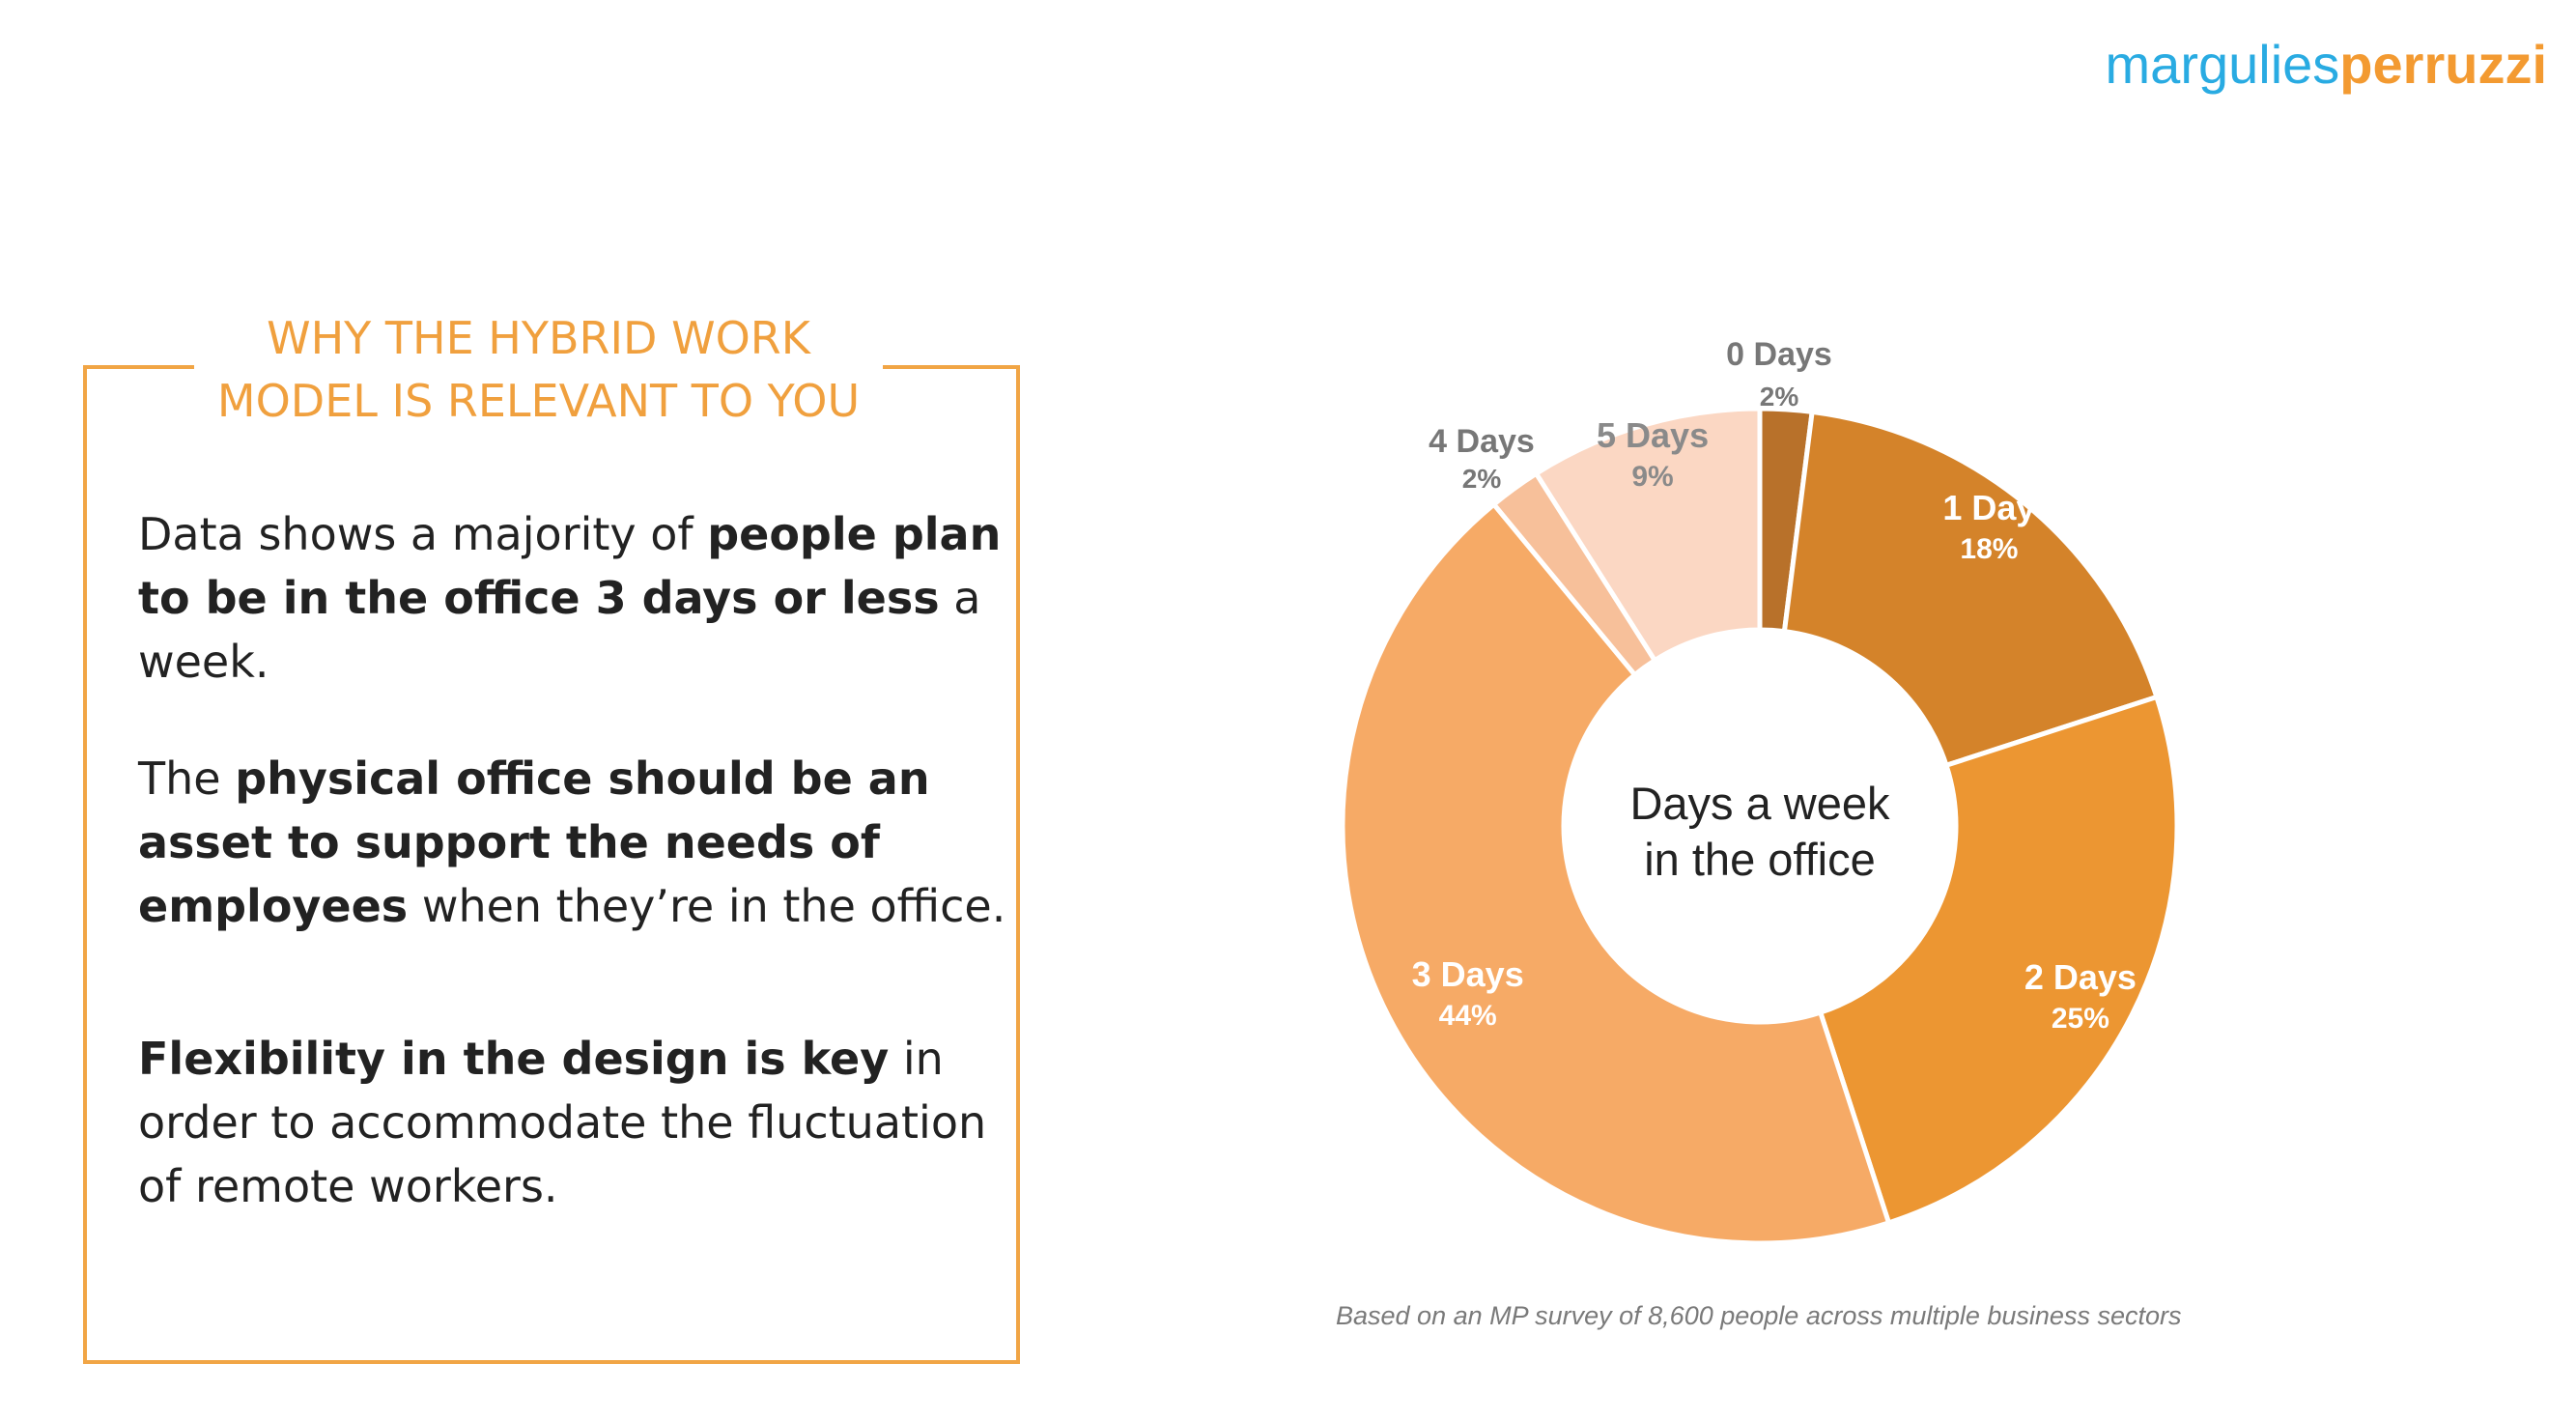  I want to click on donut-slice-3-days, so click(1616, 873).